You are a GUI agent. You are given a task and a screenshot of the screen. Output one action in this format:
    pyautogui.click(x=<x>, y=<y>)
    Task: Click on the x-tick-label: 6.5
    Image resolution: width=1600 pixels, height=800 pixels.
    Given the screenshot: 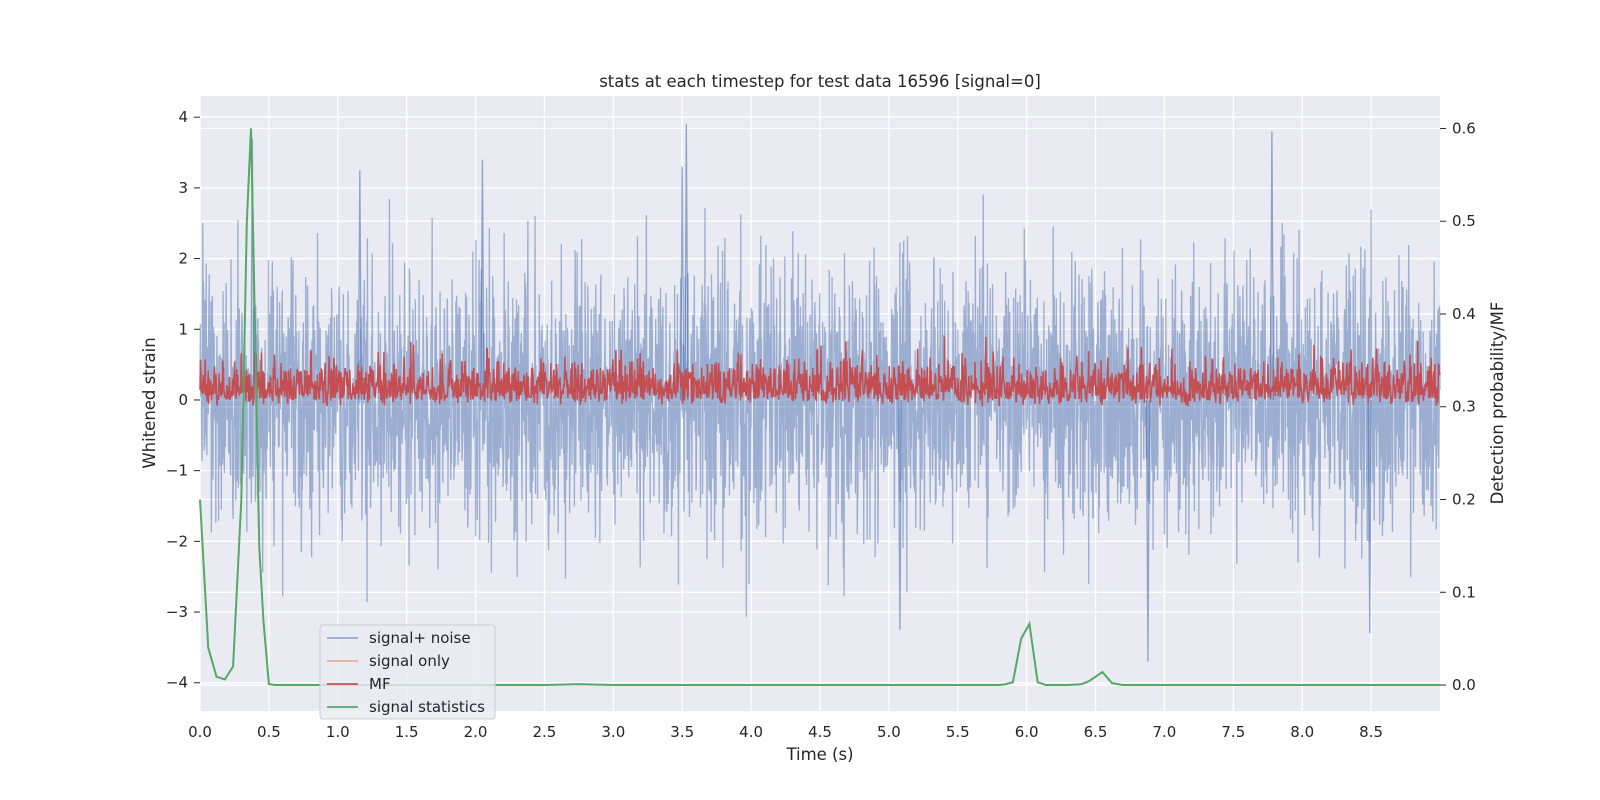 What is the action you would take?
    pyautogui.click(x=1096, y=732)
    